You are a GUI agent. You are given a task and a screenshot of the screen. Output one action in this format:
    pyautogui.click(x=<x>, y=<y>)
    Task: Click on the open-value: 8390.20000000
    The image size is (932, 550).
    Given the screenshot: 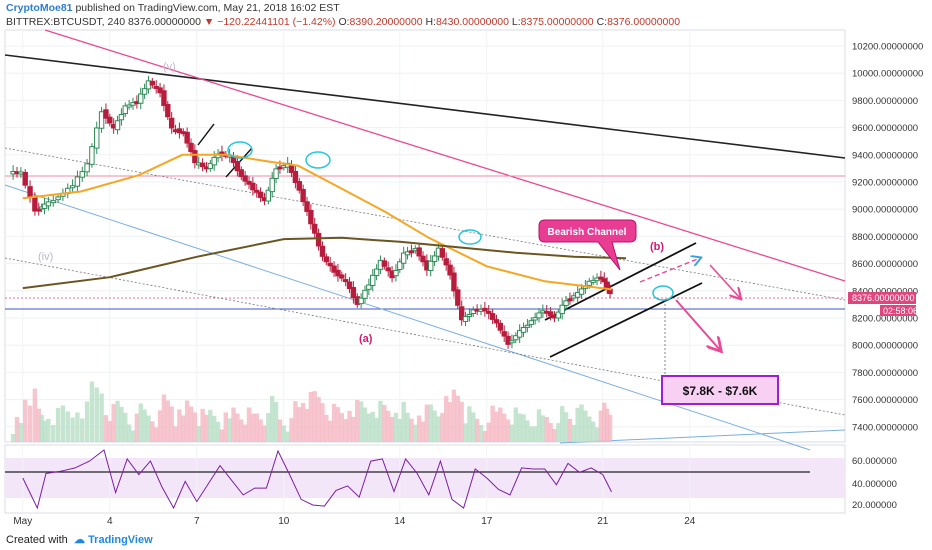 What is the action you would take?
    pyautogui.click(x=386, y=22)
    